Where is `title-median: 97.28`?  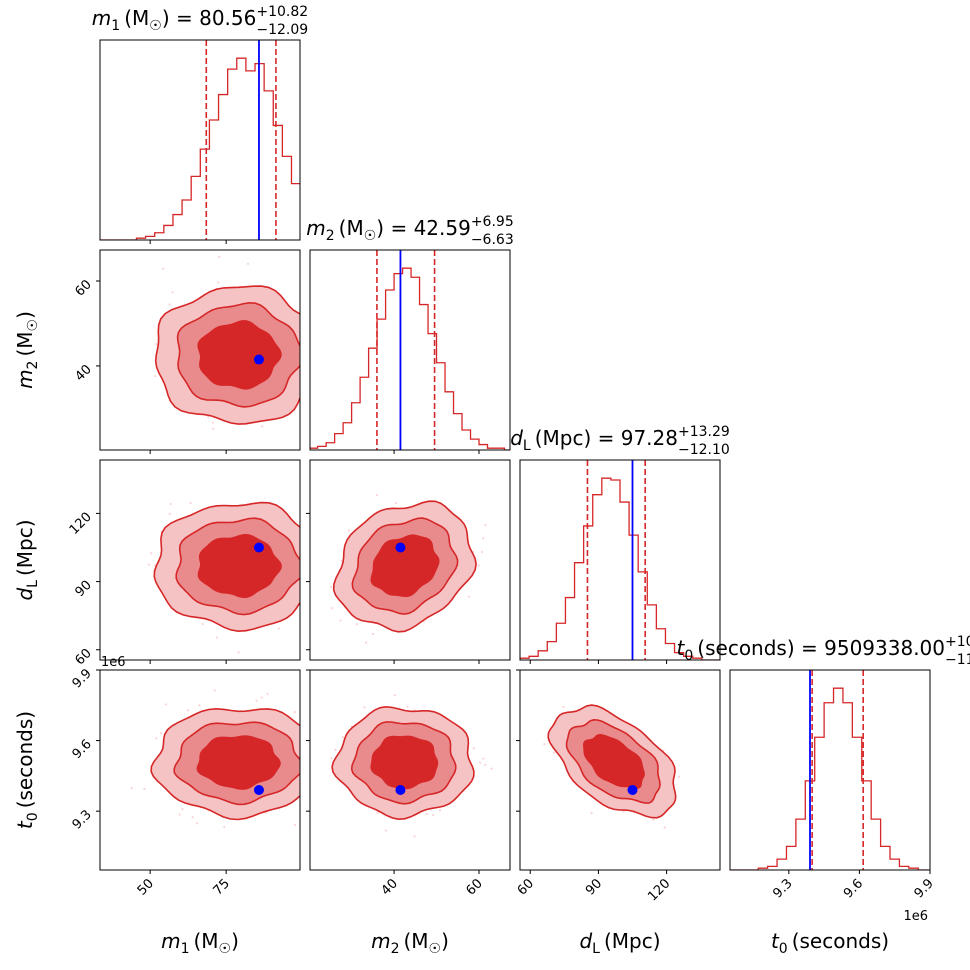 title-median: 97.28 is located at coordinates (649, 438).